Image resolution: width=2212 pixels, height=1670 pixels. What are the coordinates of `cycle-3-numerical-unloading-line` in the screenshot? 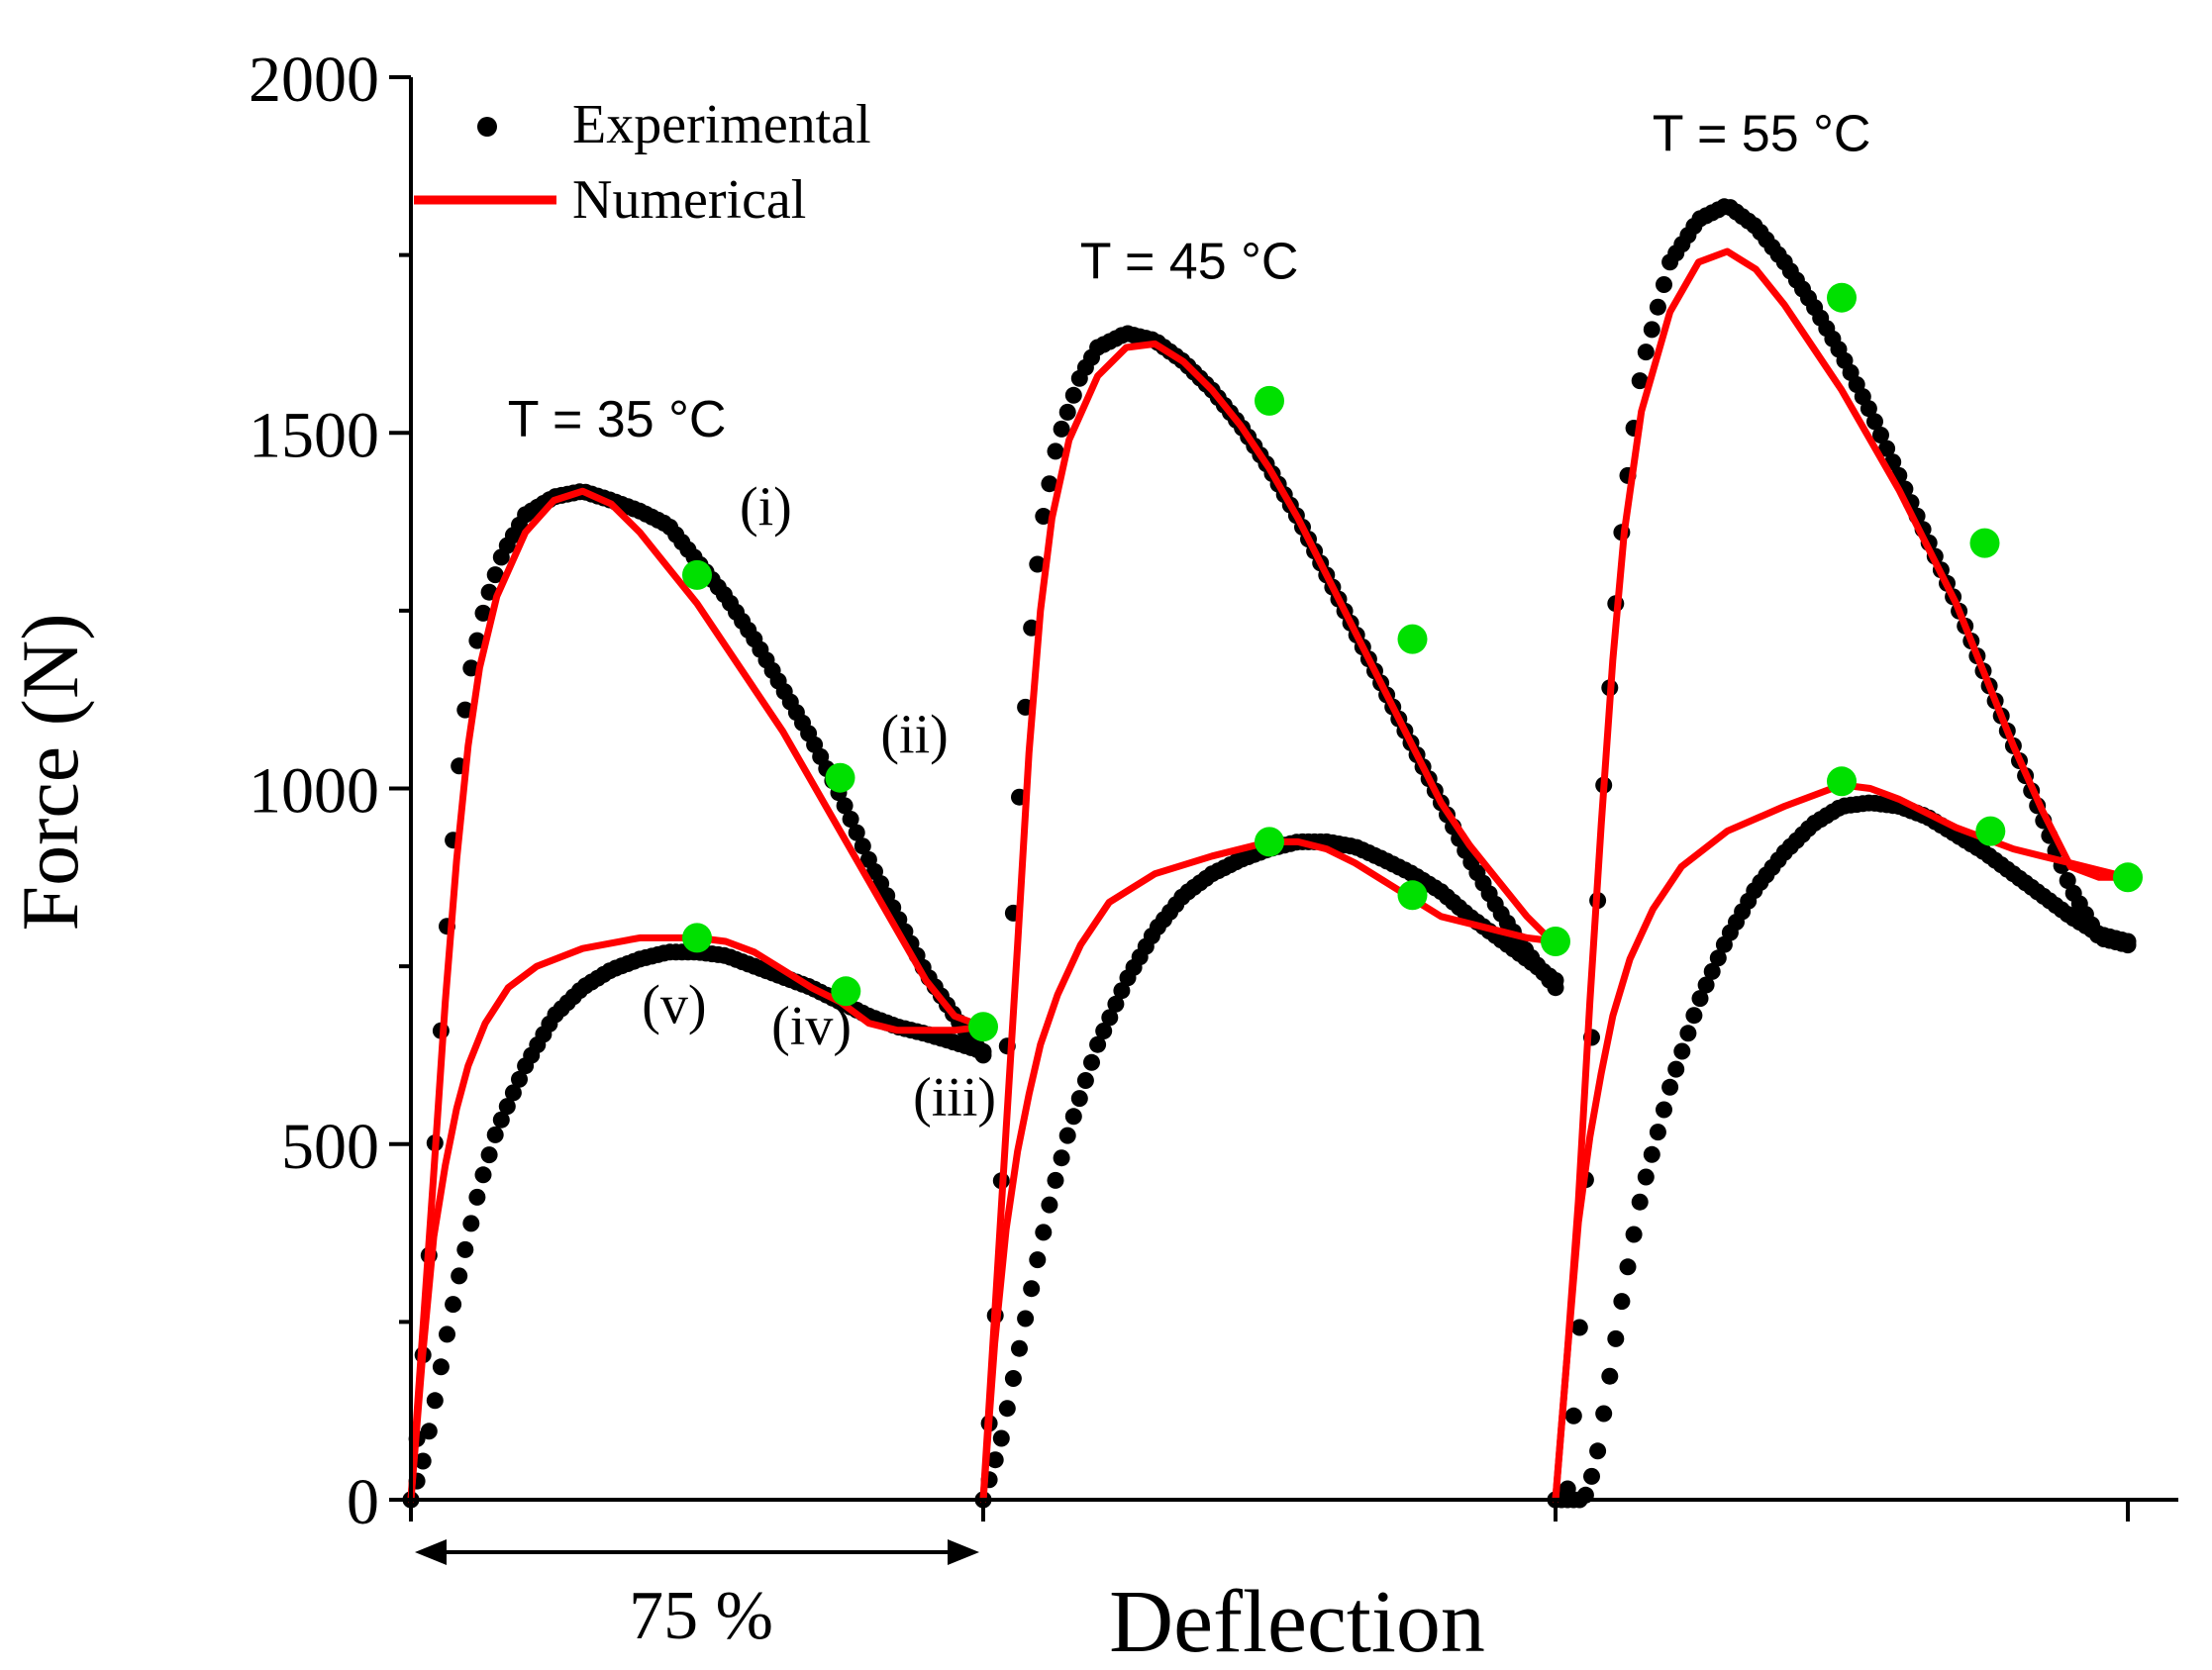 It's located at (1842, 1142).